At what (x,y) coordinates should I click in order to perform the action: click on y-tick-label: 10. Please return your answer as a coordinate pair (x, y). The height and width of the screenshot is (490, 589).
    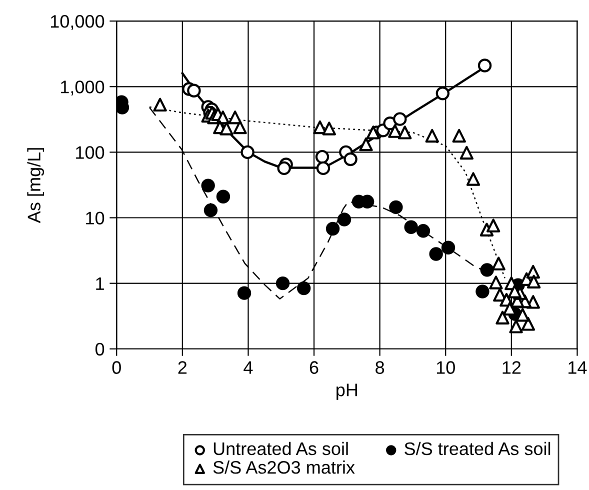
    Looking at the image, I should click on (95, 218).